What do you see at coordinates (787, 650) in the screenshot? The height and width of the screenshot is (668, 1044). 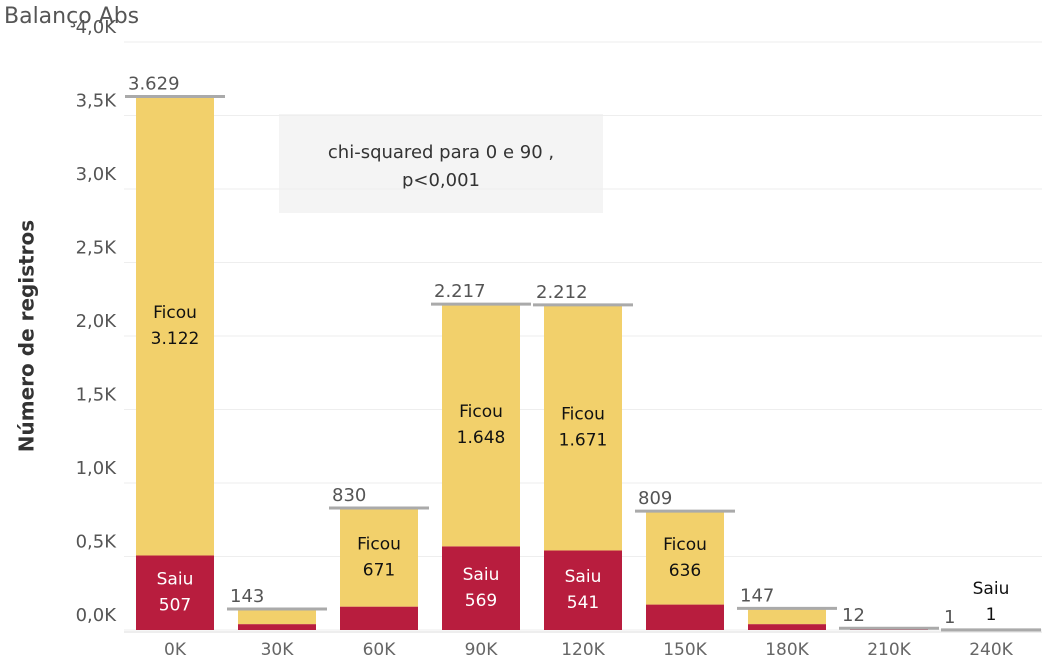 I see `x-tick-label: 180K` at bounding box center [787, 650].